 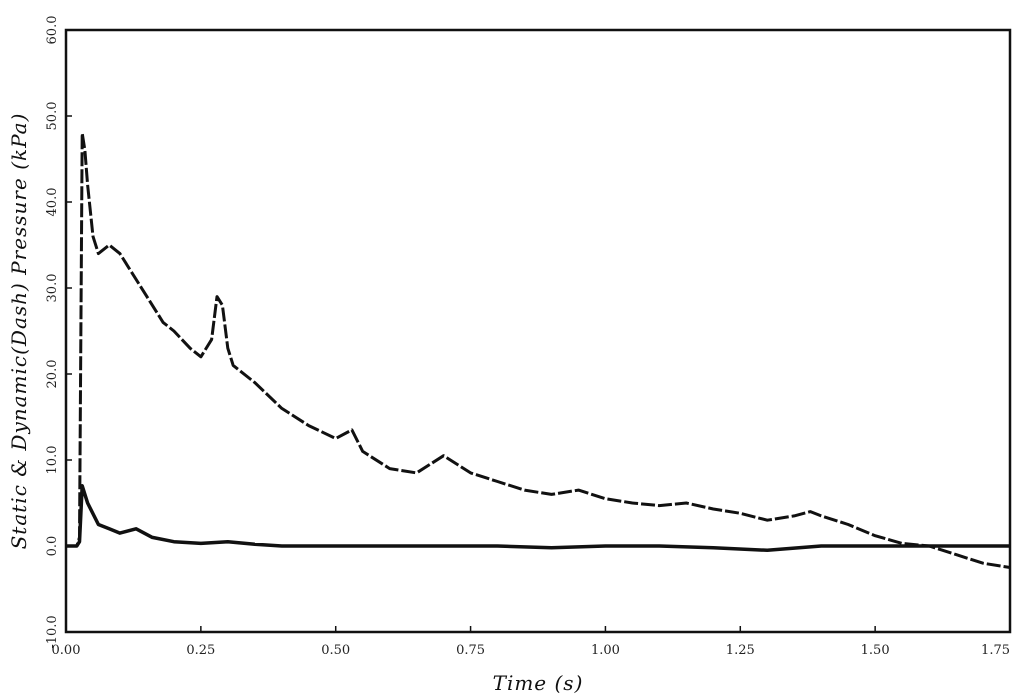 I want to click on y-tick-label: 30.0, so click(x=52, y=288).